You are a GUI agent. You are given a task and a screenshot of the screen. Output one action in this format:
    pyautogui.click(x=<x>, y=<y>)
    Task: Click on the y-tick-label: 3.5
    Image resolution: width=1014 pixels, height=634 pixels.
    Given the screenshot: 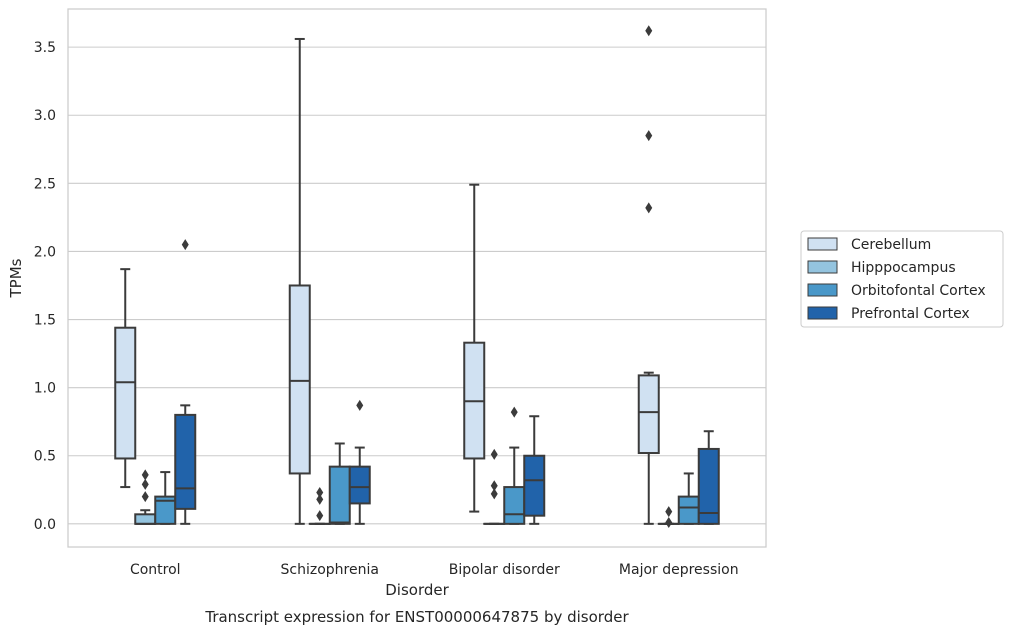 What is the action you would take?
    pyautogui.click(x=45, y=48)
    